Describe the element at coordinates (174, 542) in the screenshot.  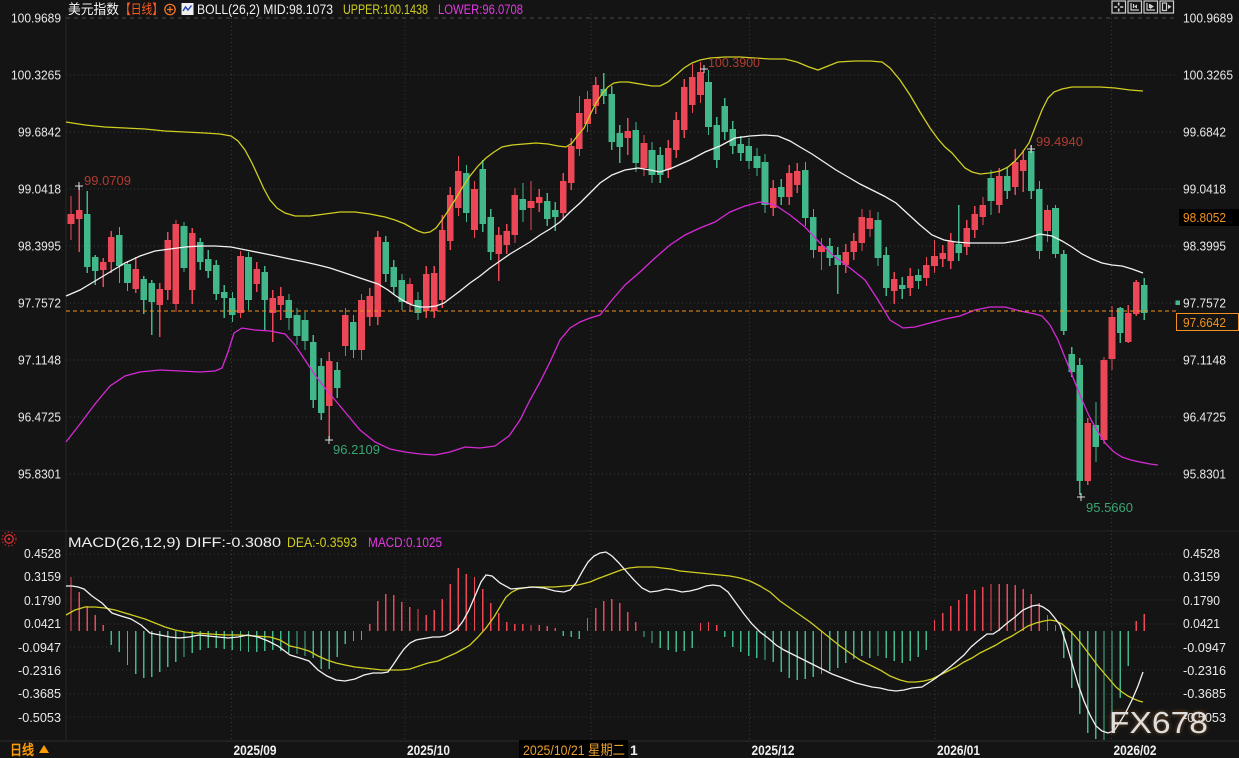
I see `svg-text: MACD(26,12,9) DIFF:-0.3080` at that location.